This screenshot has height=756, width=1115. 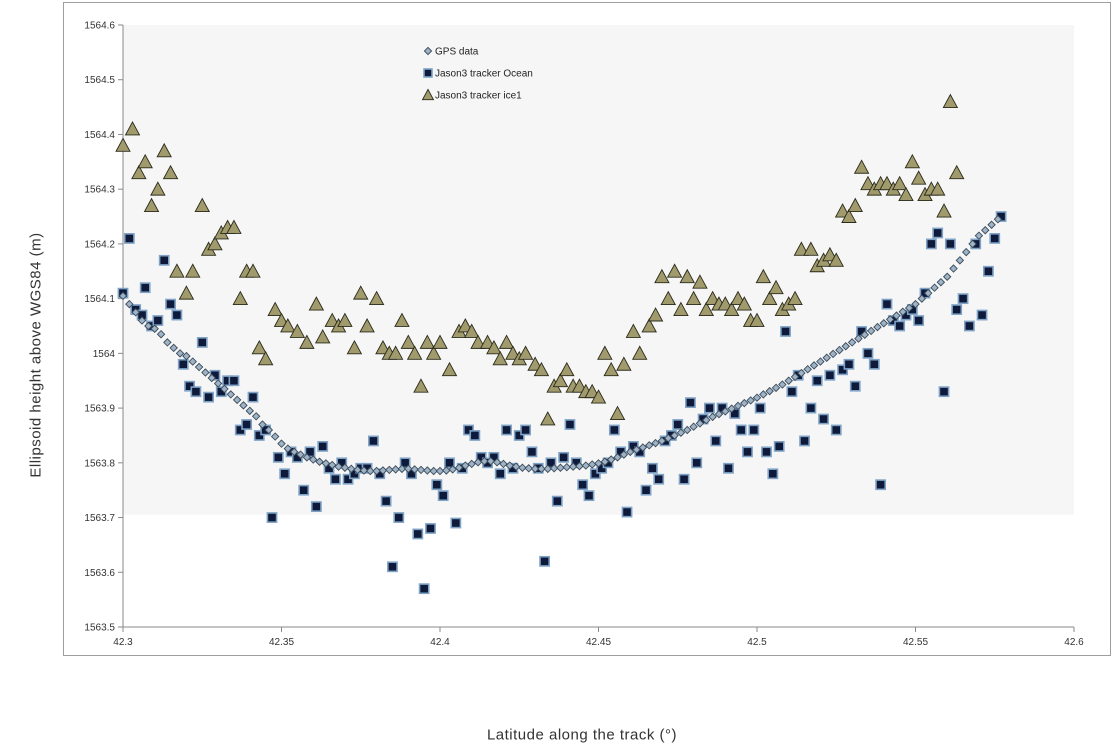 What do you see at coordinates (99, 190) in the screenshot?
I see `y-tick-label: 1564.3` at bounding box center [99, 190].